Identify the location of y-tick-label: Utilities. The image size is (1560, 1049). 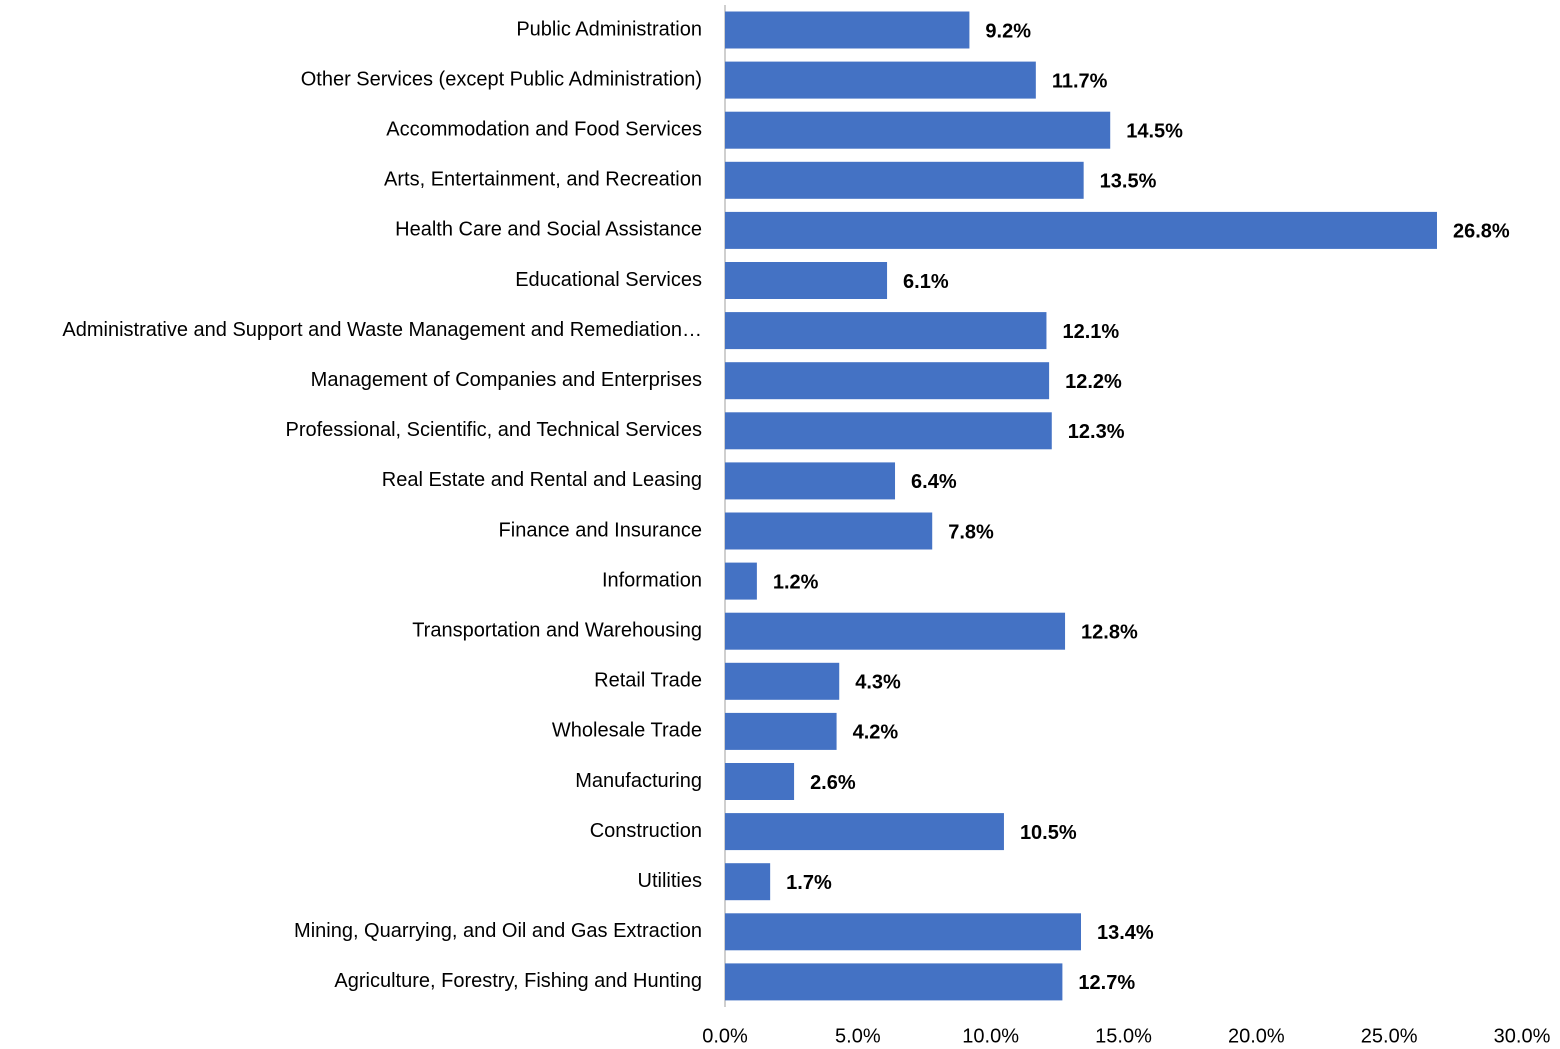
(670, 881).